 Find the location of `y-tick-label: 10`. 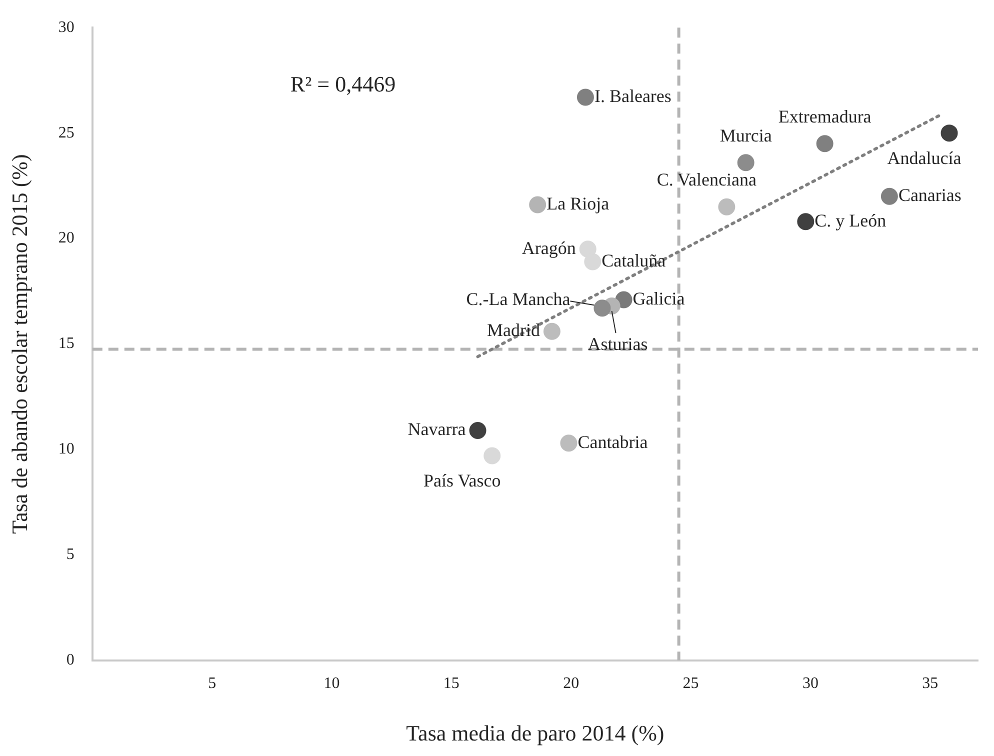

y-tick-label: 10 is located at coordinates (66, 449).